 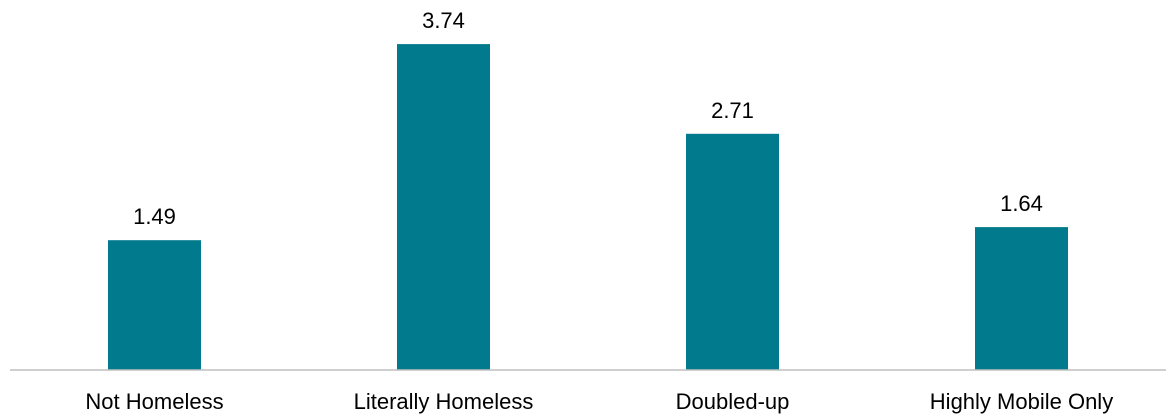 I want to click on bar-literally-homeless, so click(x=443, y=207).